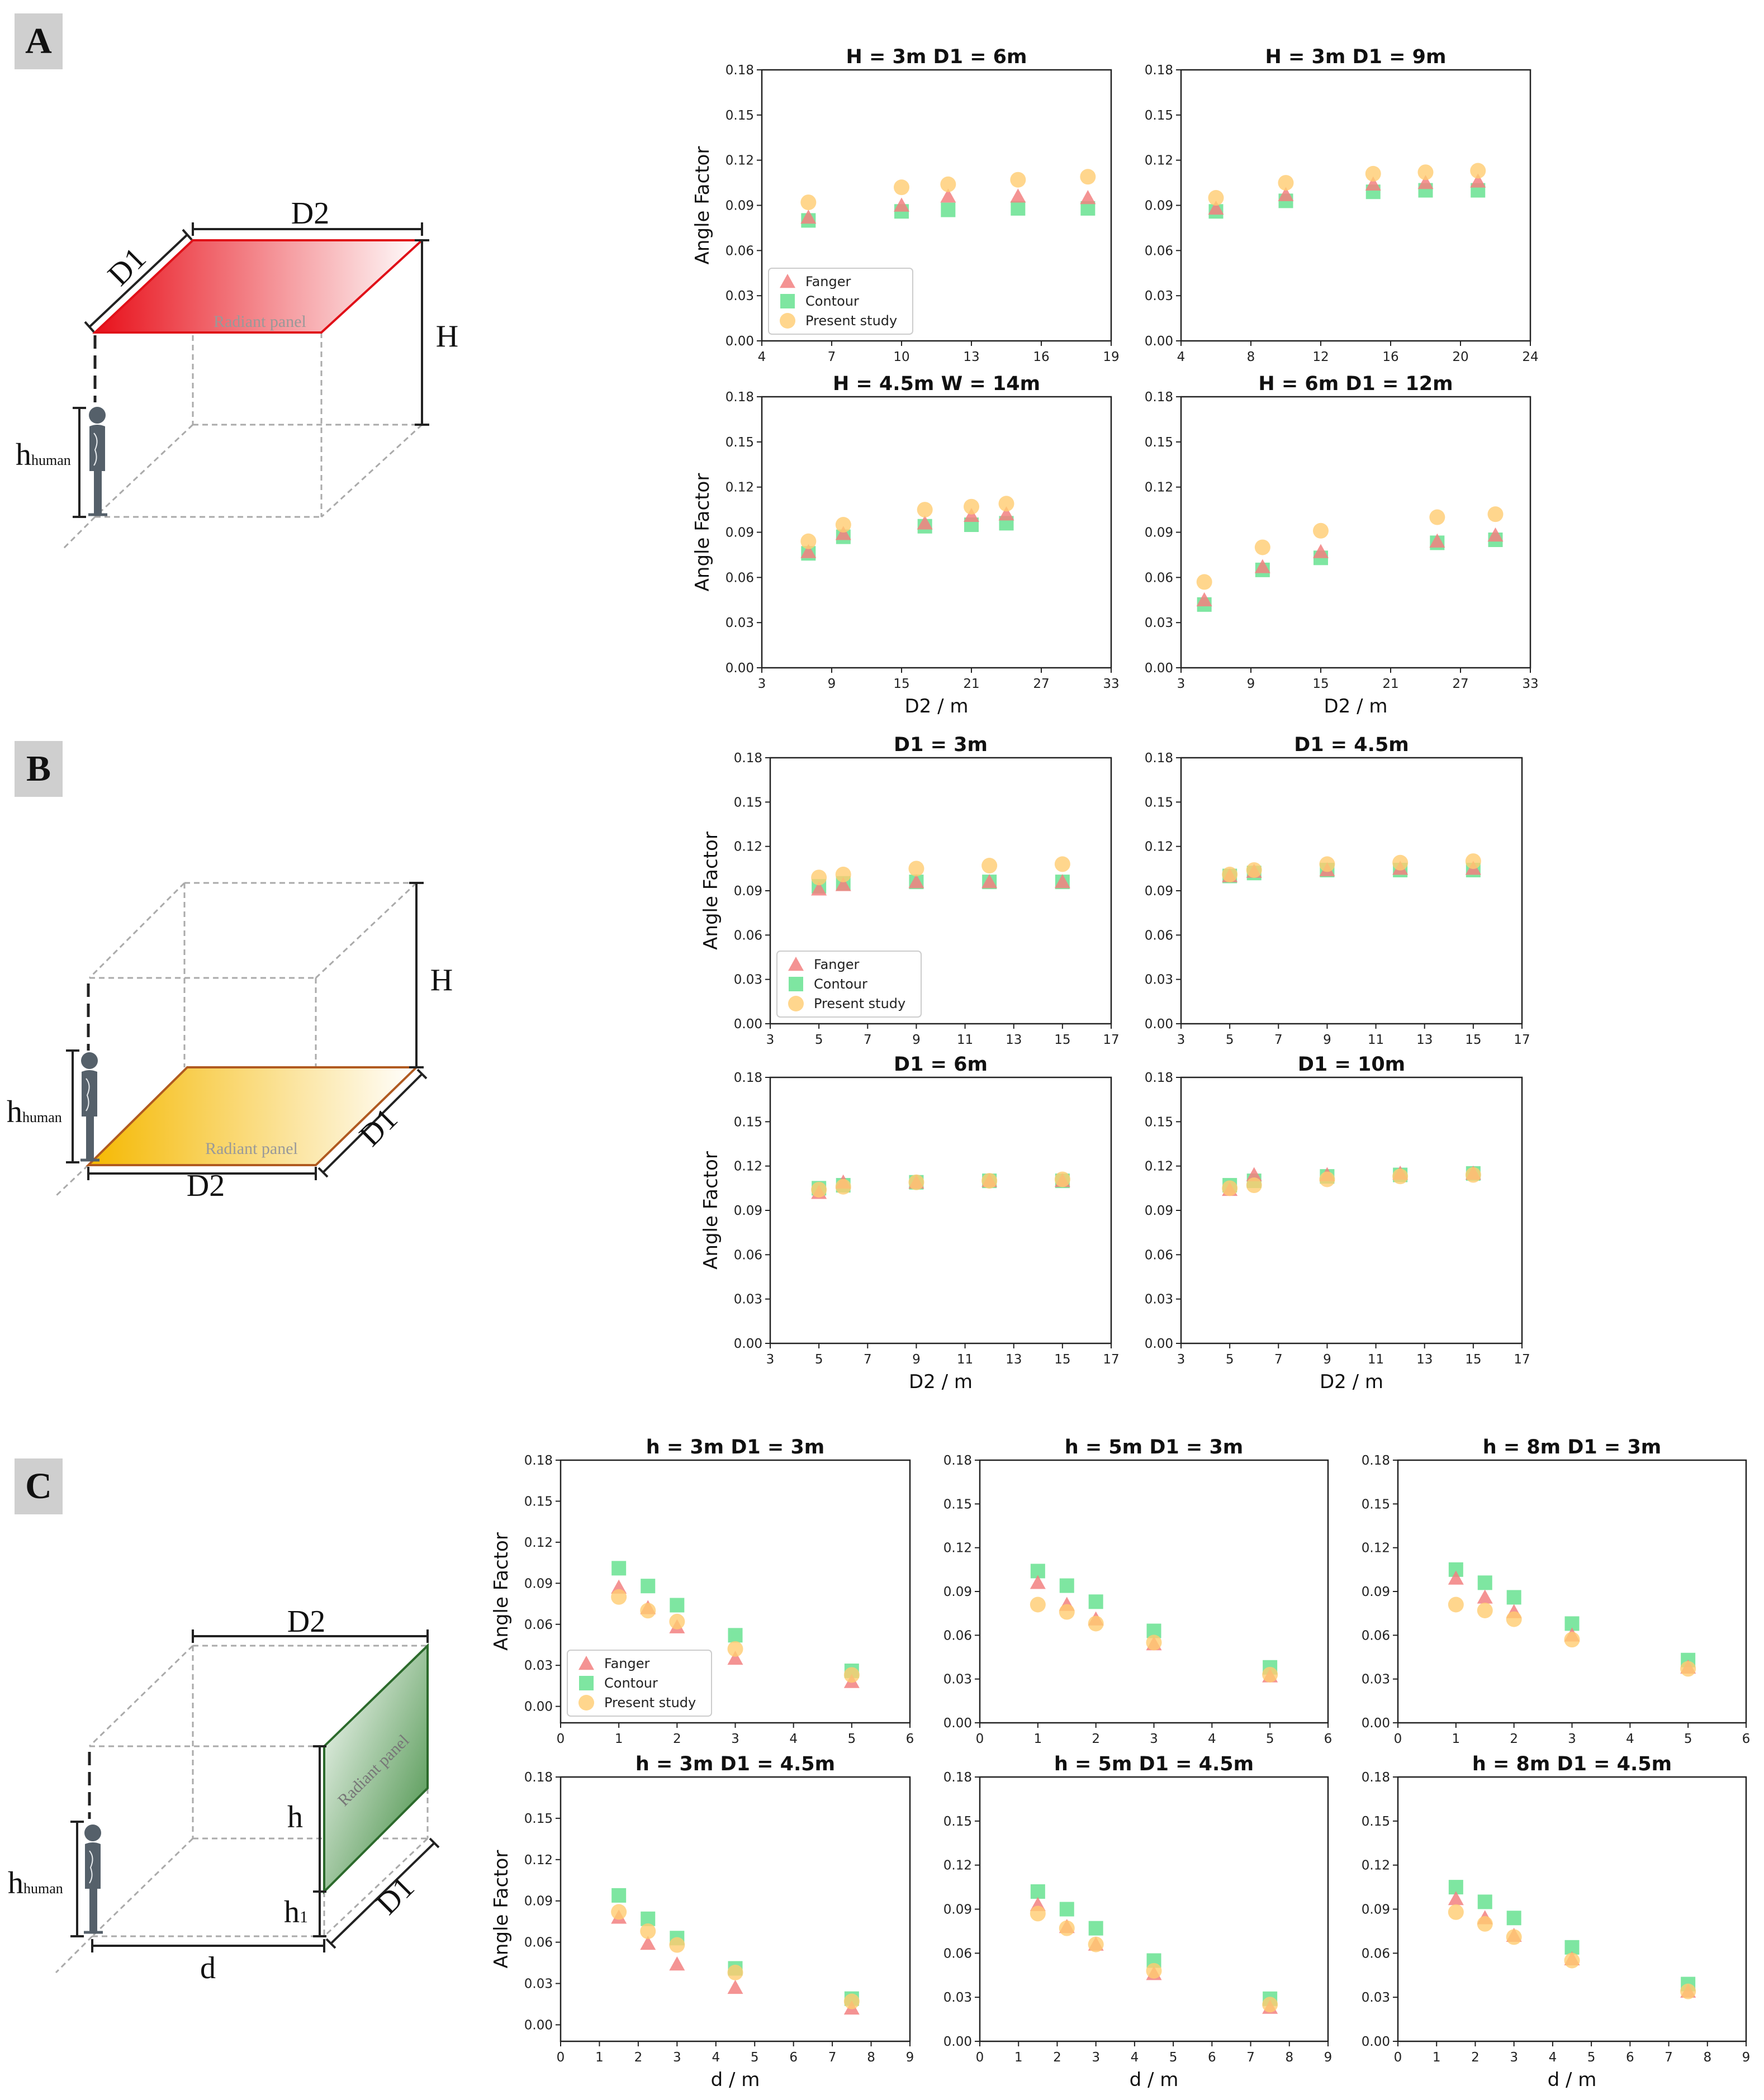 This screenshot has width=1764, height=2100. What do you see at coordinates (206, 1185) in the screenshot?
I see `label-d2-b: D2` at bounding box center [206, 1185].